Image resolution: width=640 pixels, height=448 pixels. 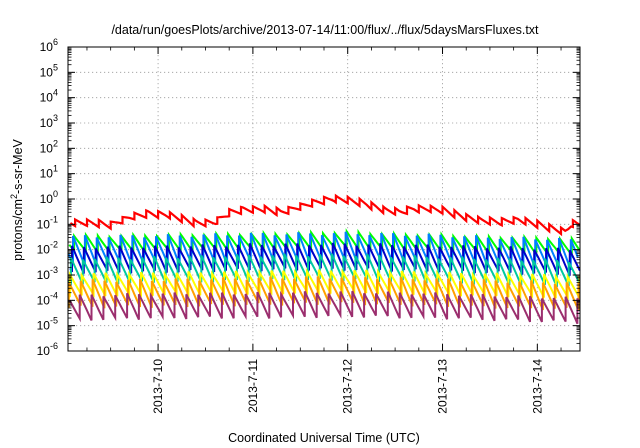 I want to click on y-tick-label: 10⁰, so click(x=49, y=197).